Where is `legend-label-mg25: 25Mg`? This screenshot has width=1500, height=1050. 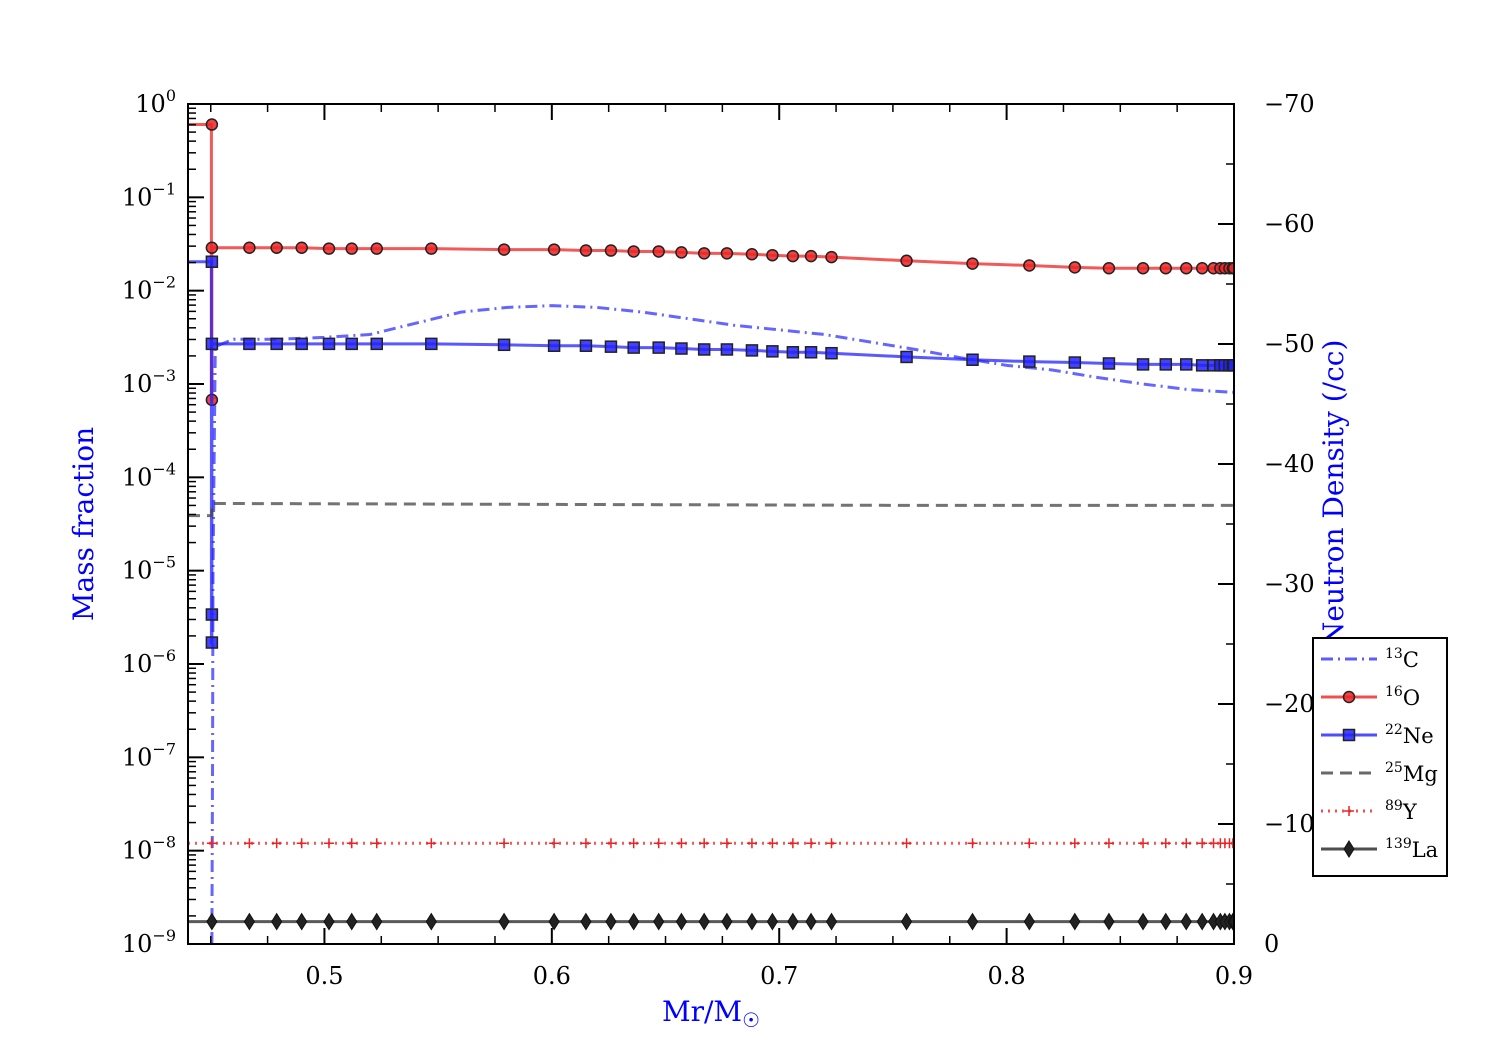
legend-label-mg25: 25Mg is located at coordinates (1411, 773).